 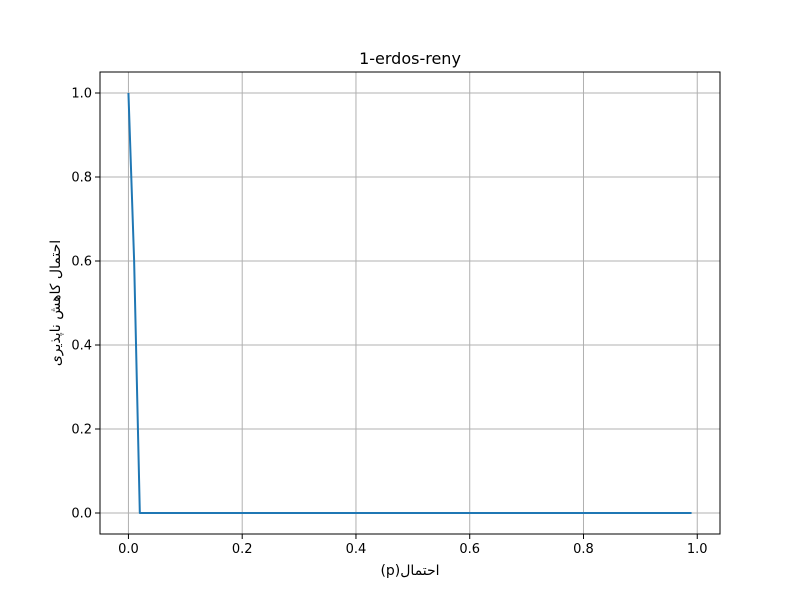 What do you see at coordinates (242, 549) in the screenshot?
I see `x-tick-label: 0.2` at bounding box center [242, 549].